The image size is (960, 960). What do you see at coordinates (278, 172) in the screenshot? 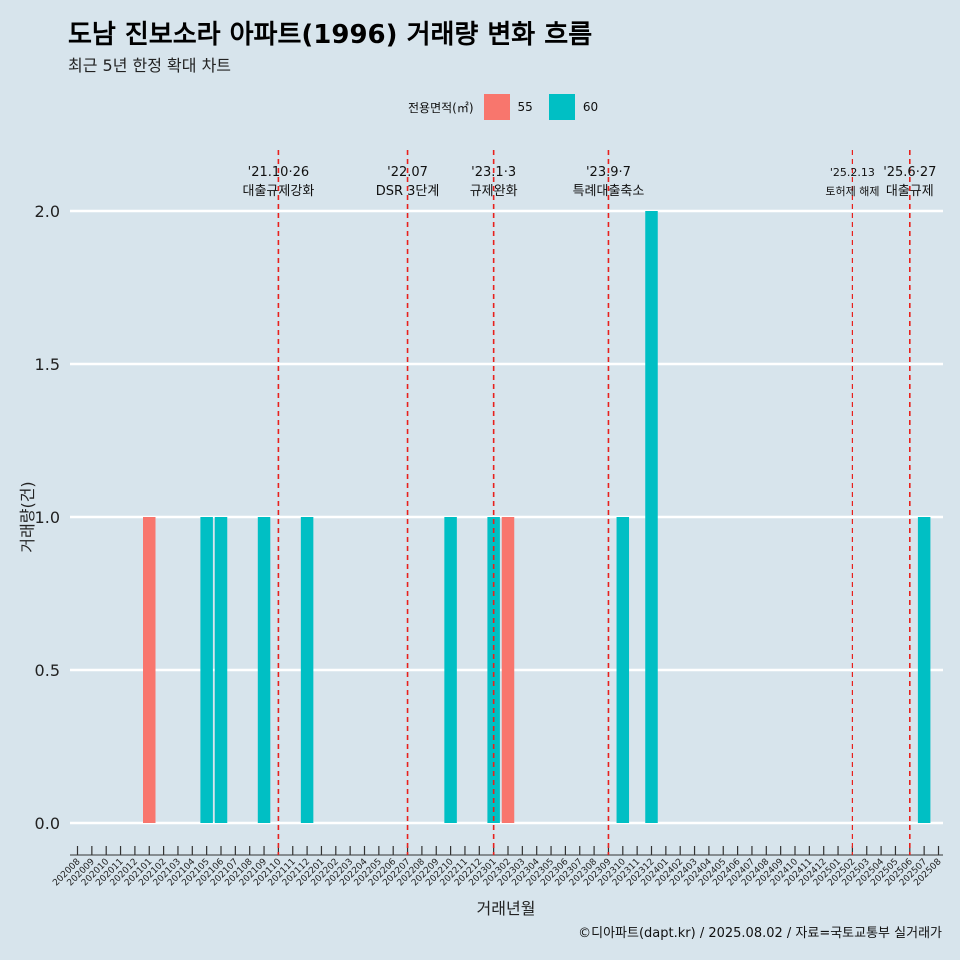
I see `event-date-202110: '21.10·26` at bounding box center [278, 172].